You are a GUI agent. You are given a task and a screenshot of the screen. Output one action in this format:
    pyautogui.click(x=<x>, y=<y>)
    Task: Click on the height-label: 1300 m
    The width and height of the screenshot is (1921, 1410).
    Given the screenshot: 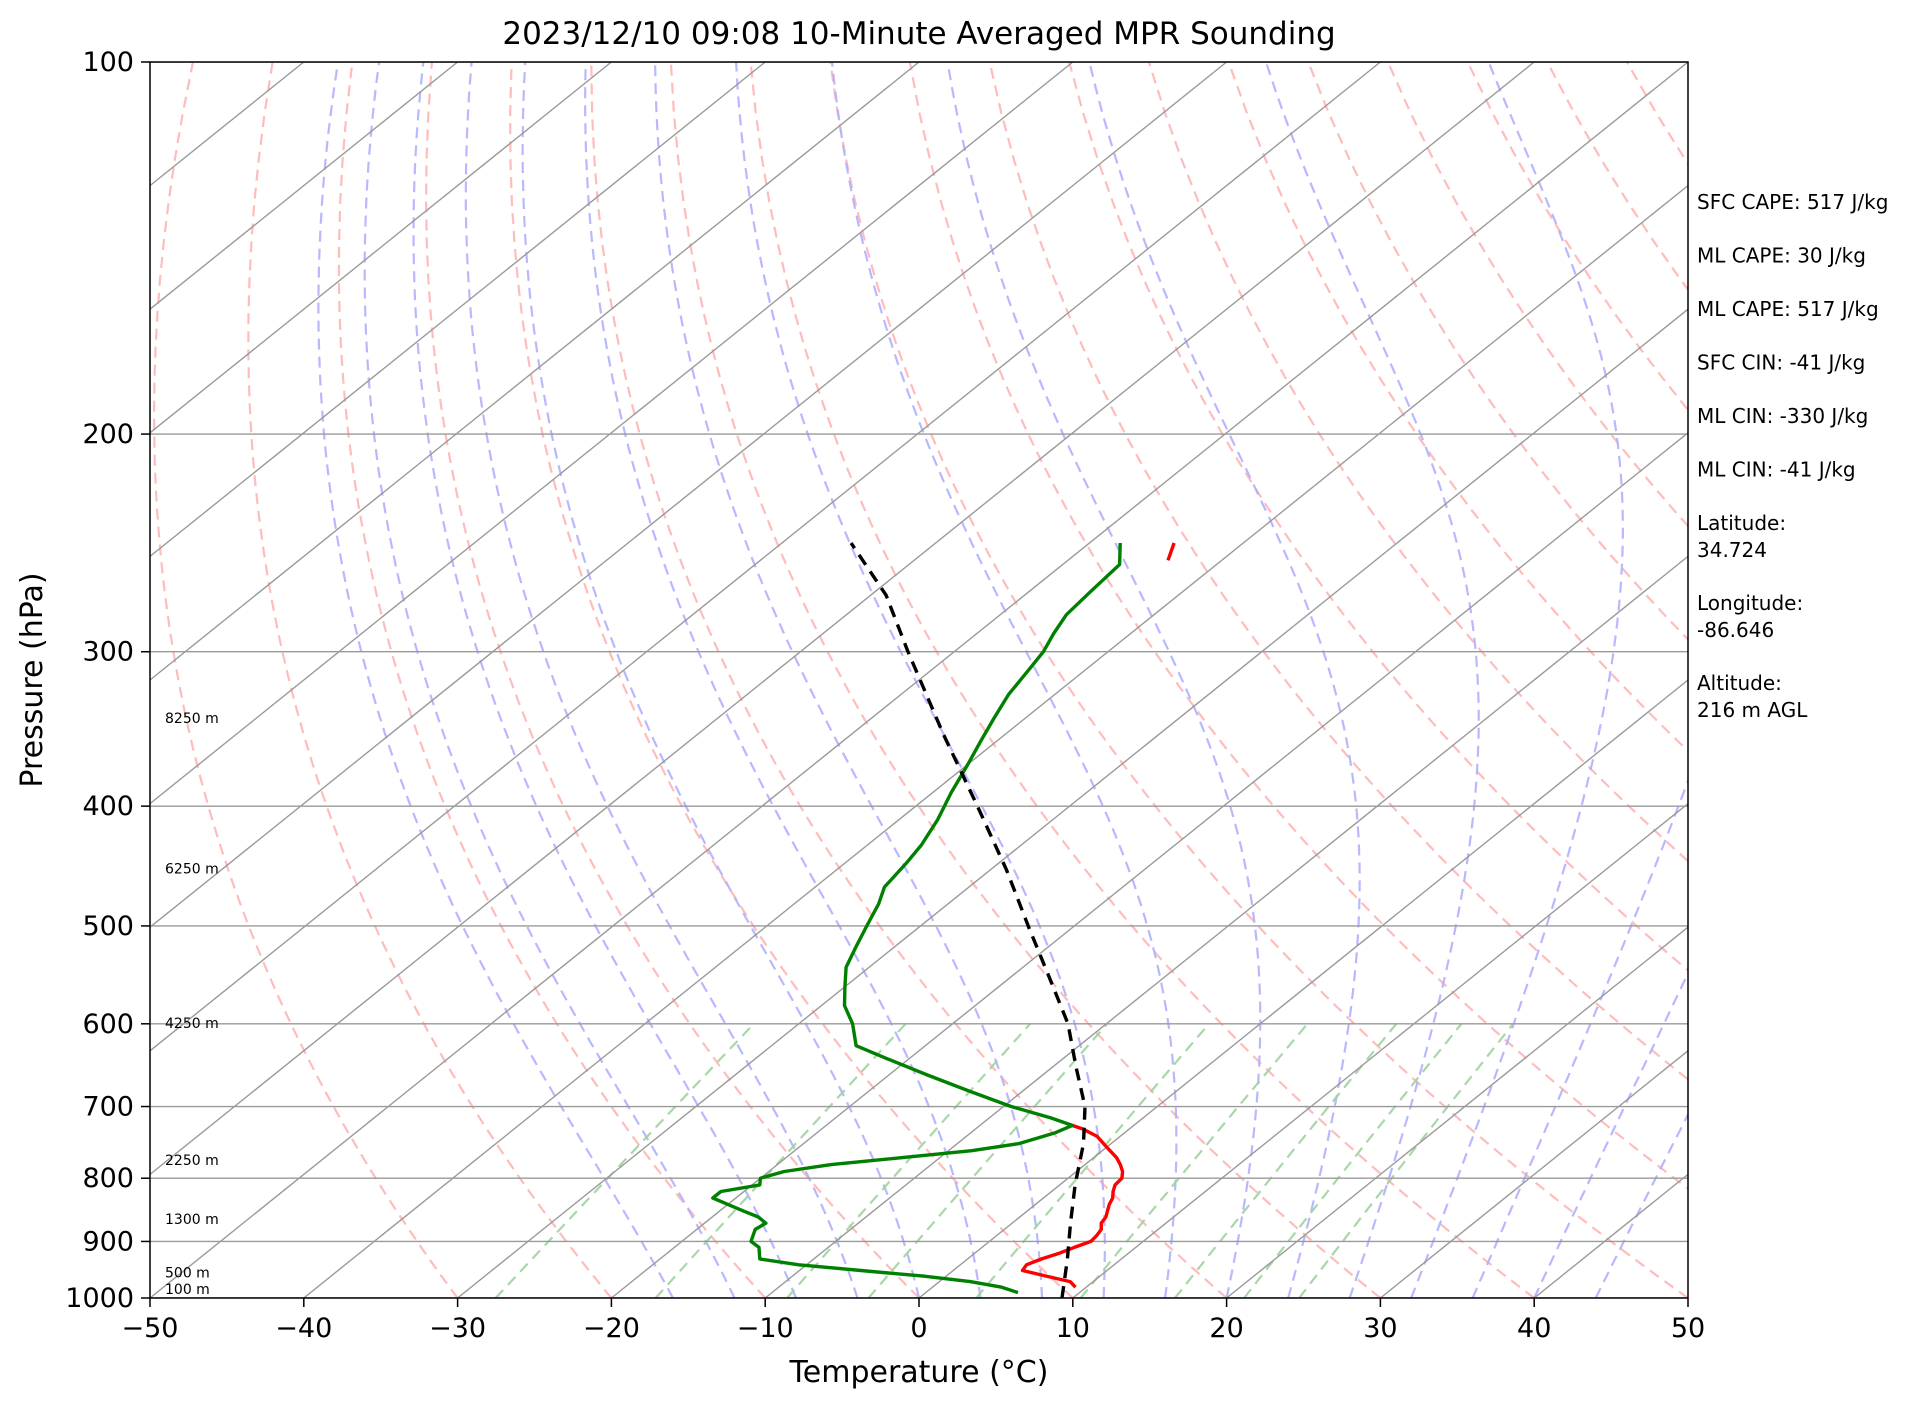 What is the action you would take?
    pyautogui.click(x=192, y=1220)
    